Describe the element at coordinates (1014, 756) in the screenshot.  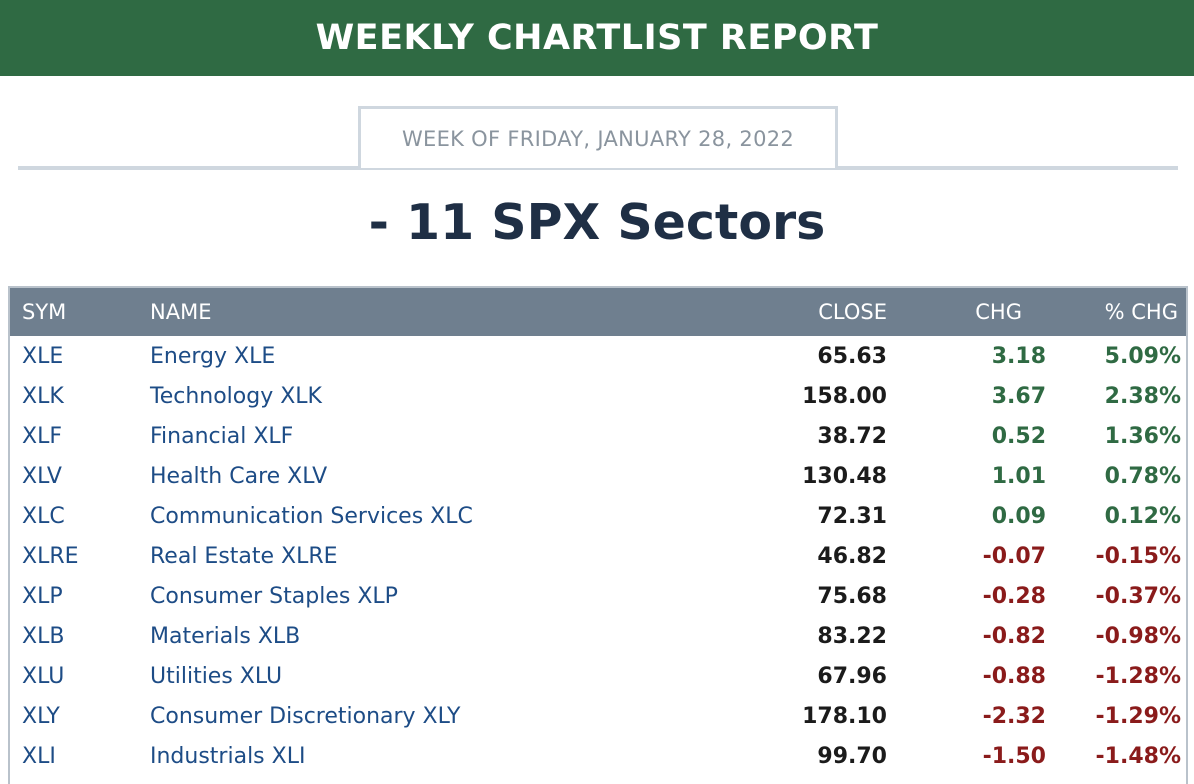
I see `chg-value: -1.50` at that location.